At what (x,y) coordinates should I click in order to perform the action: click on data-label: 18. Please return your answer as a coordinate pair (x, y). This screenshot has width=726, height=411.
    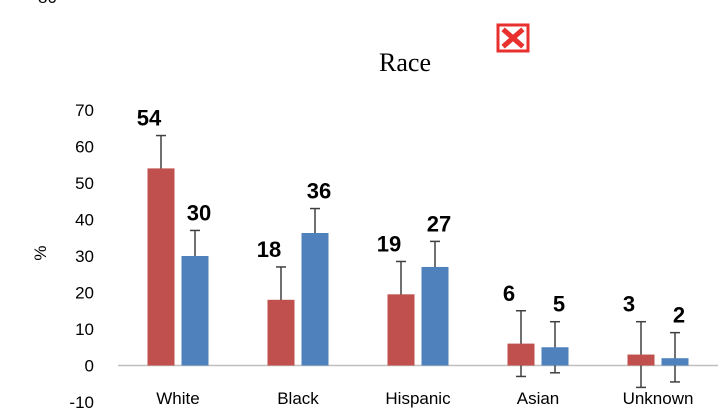
    Looking at the image, I should click on (269, 249).